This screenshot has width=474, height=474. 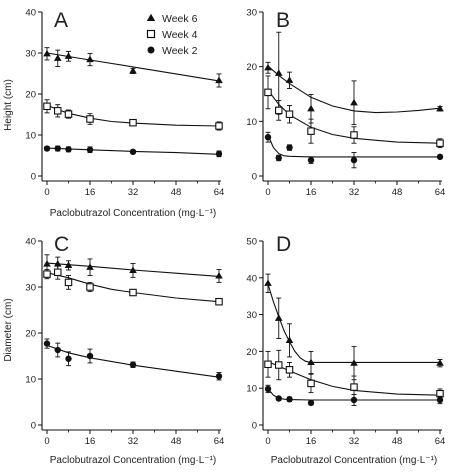 I want to click on legend-marker-open-square, so click(x=151, y=34).